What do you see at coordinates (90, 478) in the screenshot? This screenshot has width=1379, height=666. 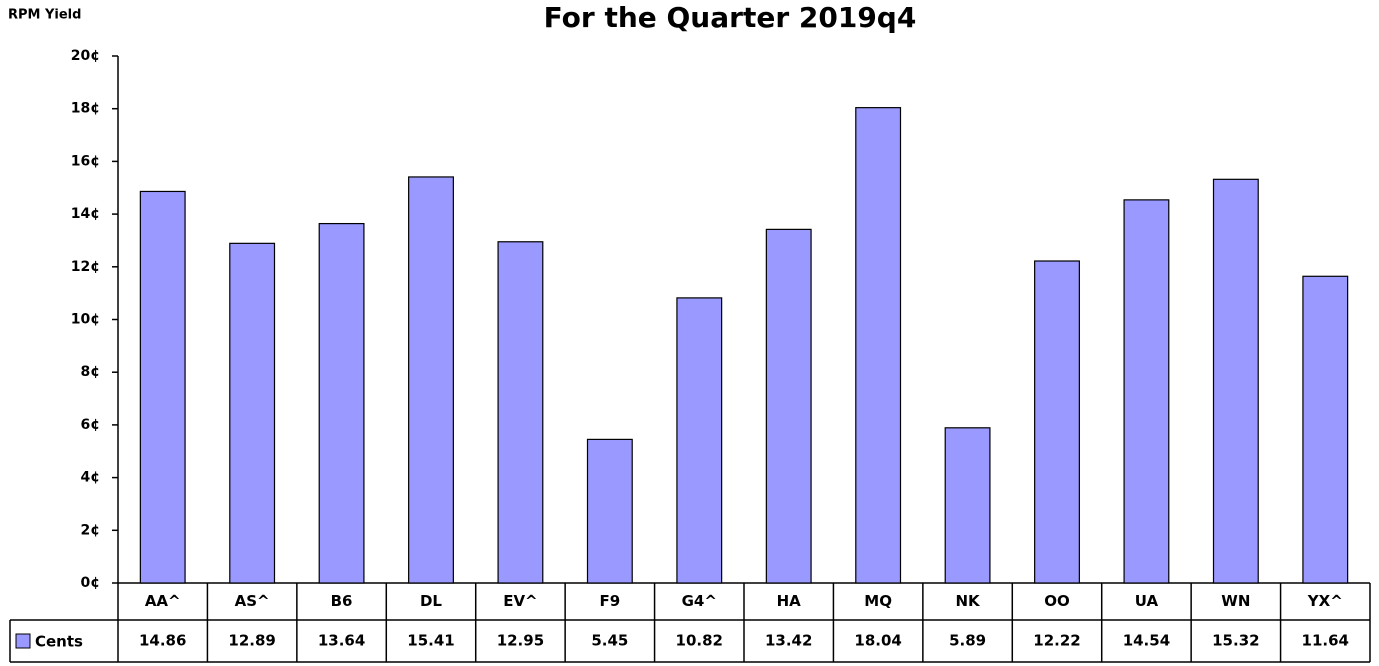 I see `y-tick-label: 4¢` at bounding box center [90, 478].